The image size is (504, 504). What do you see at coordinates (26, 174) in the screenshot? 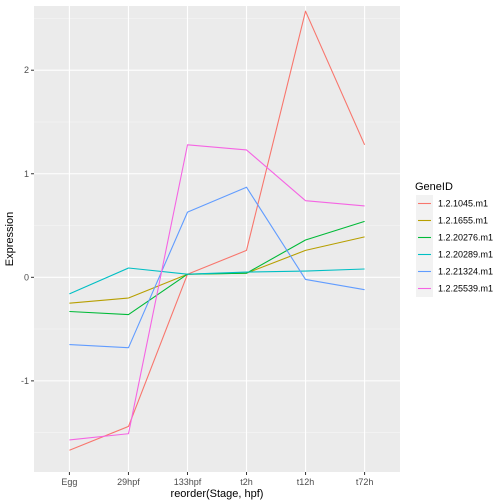
I see `y-tick-label: 1` at bounding box center [26, 174].